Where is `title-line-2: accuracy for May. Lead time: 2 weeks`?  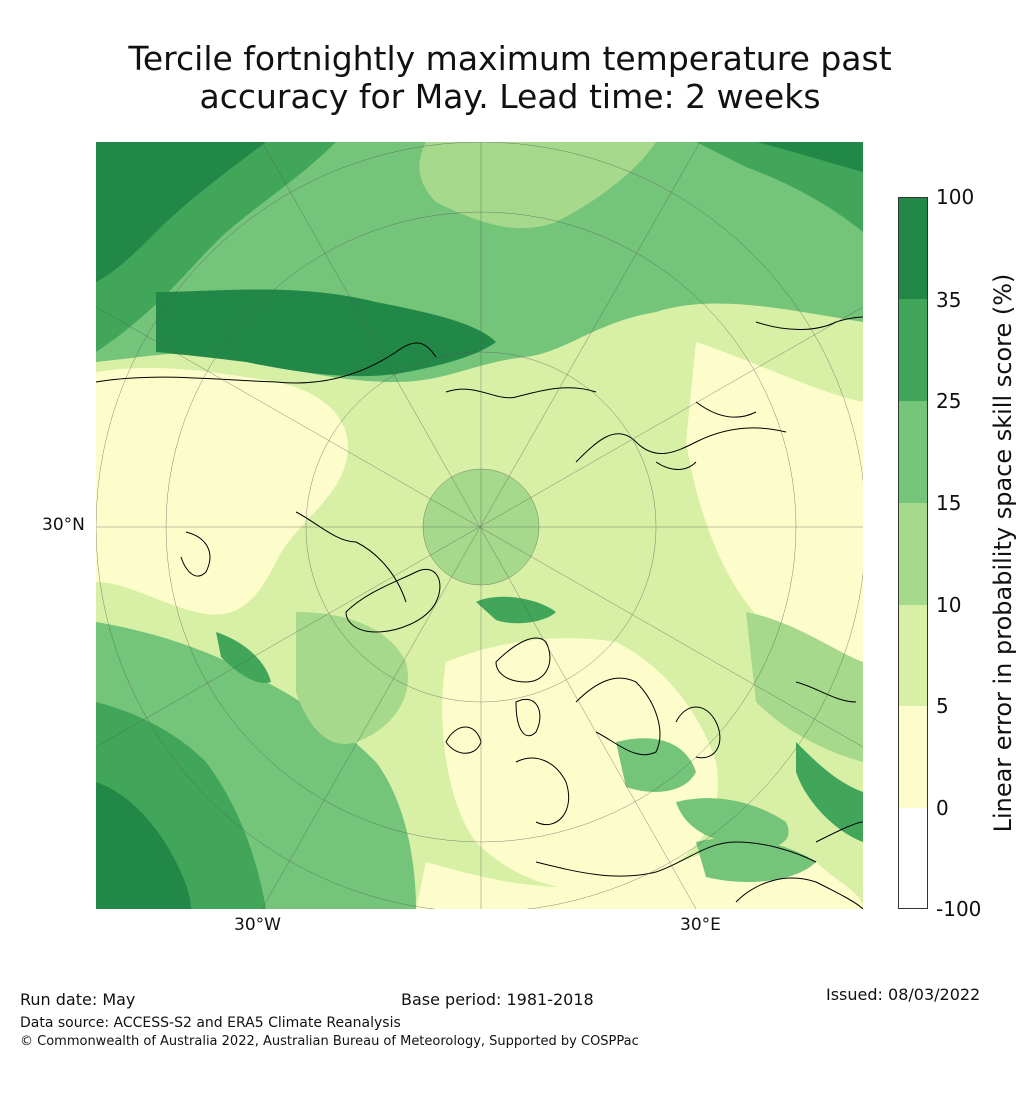 title-line-2: accuracy for May. Lead time: 2 weeks is located at coordinates (510, 96).